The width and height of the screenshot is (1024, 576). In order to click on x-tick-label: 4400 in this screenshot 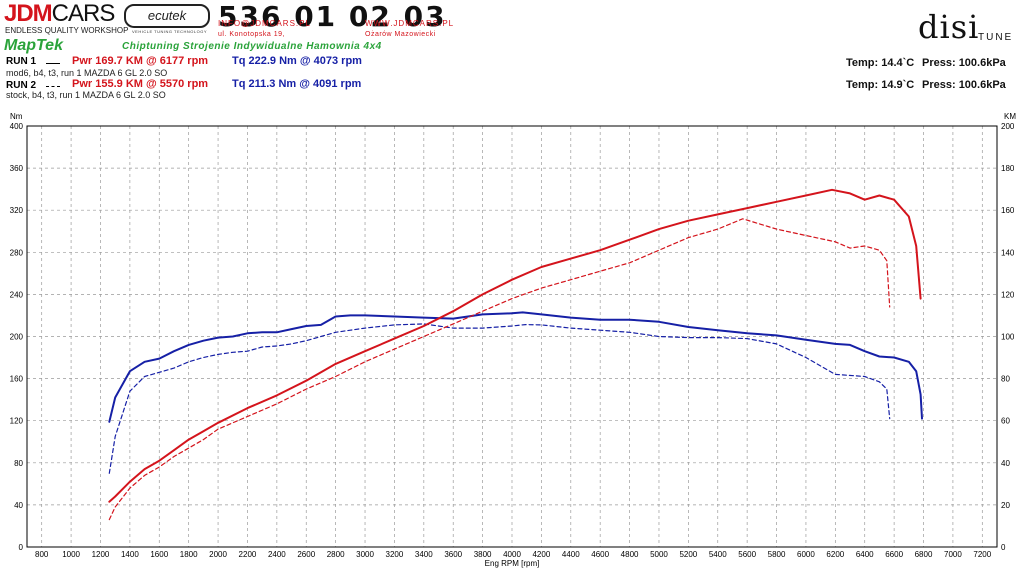, I will do `click(571, 554)`.